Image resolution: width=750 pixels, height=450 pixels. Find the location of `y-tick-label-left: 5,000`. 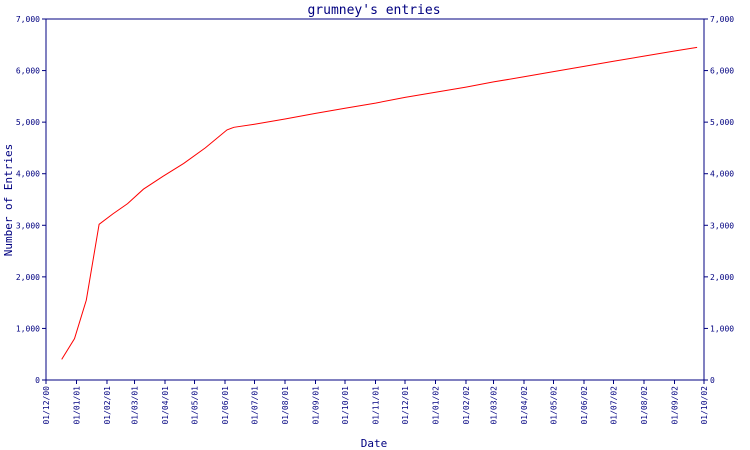

y-tick-label-left: 5,000 is located at coordinates (28, 122).